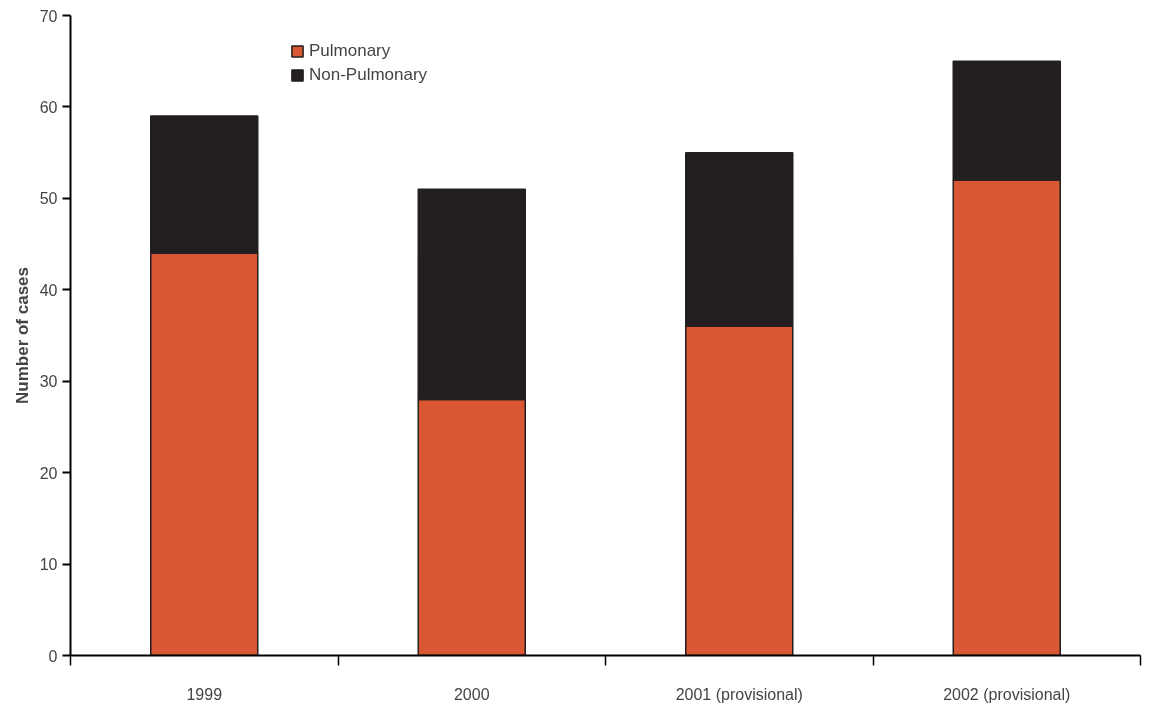  Describe the element at coordinates (48, 199) in the screenshot. I see `y-tick-label: 50` at that location.